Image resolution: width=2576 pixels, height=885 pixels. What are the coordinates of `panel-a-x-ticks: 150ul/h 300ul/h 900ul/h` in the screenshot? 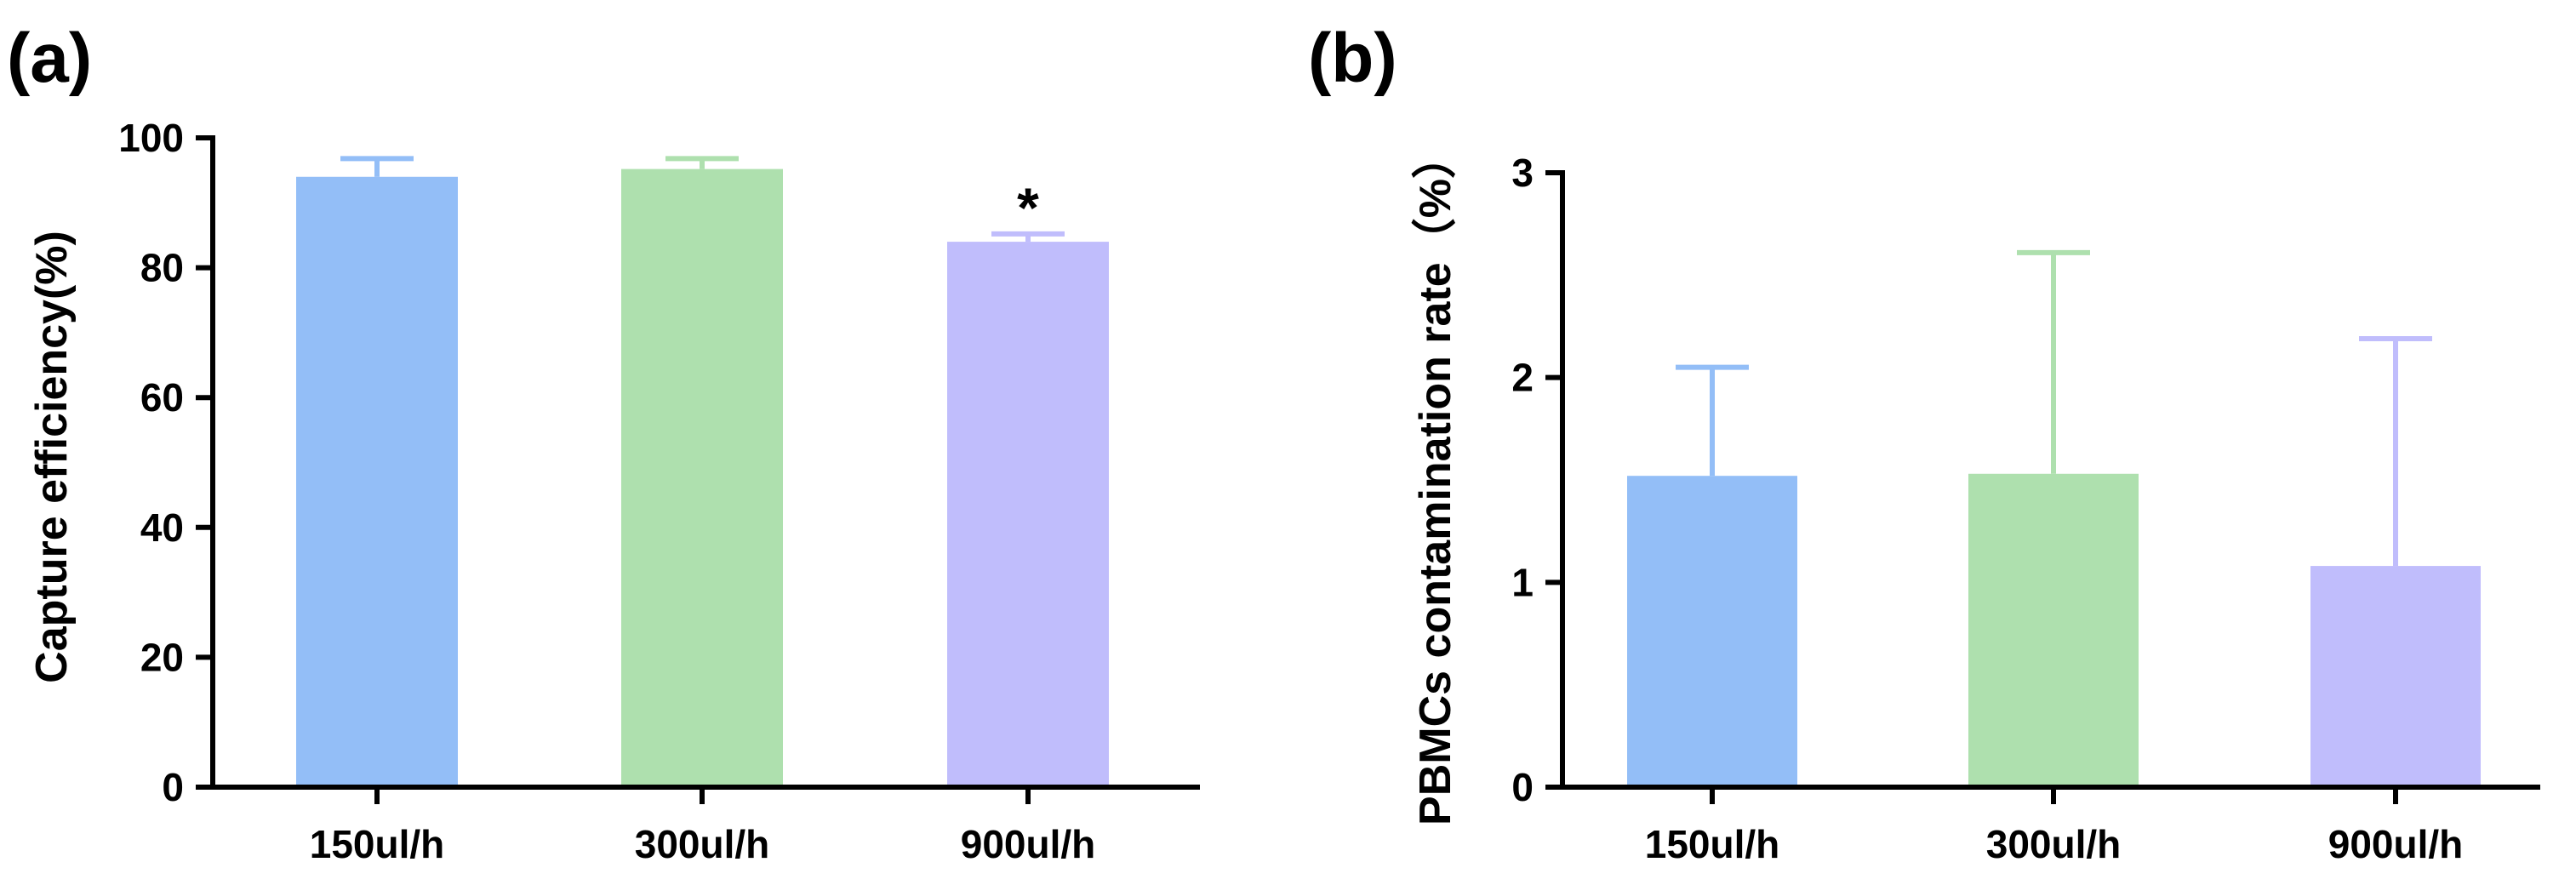 It's located at (703, 826).